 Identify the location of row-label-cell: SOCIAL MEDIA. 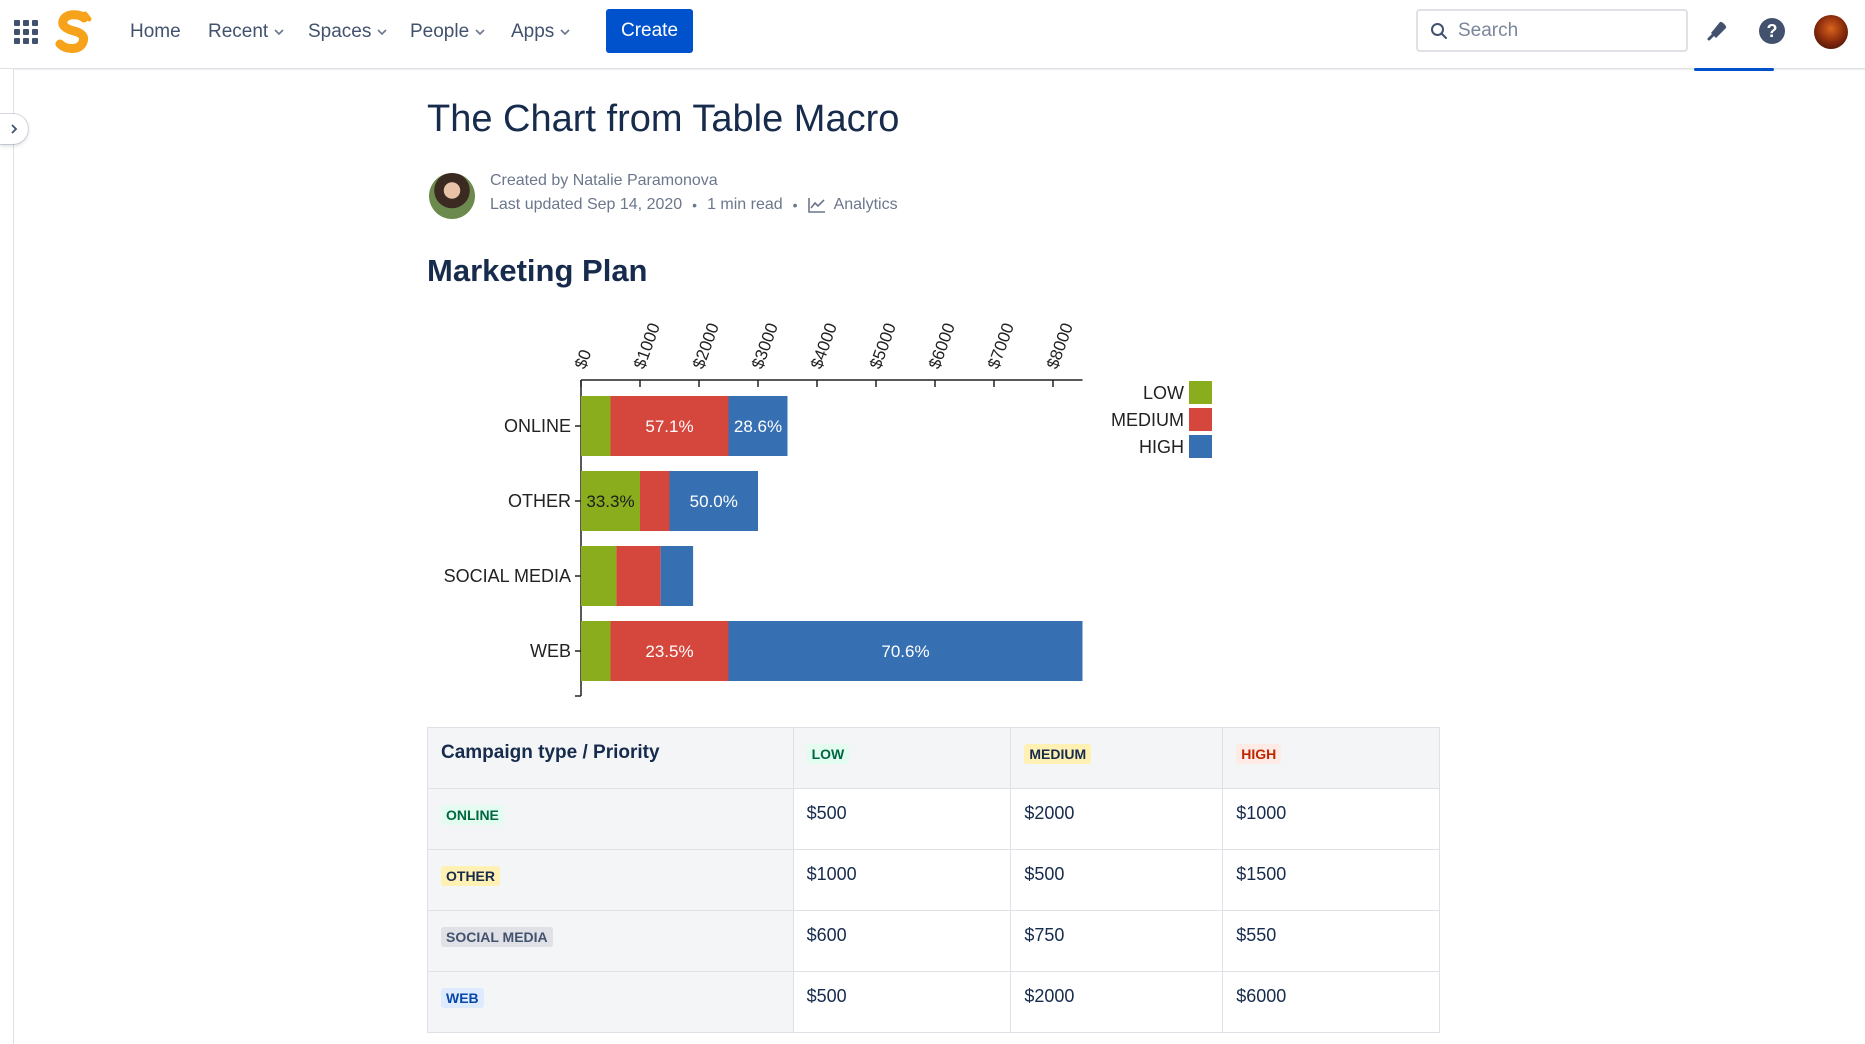
(610, 941).